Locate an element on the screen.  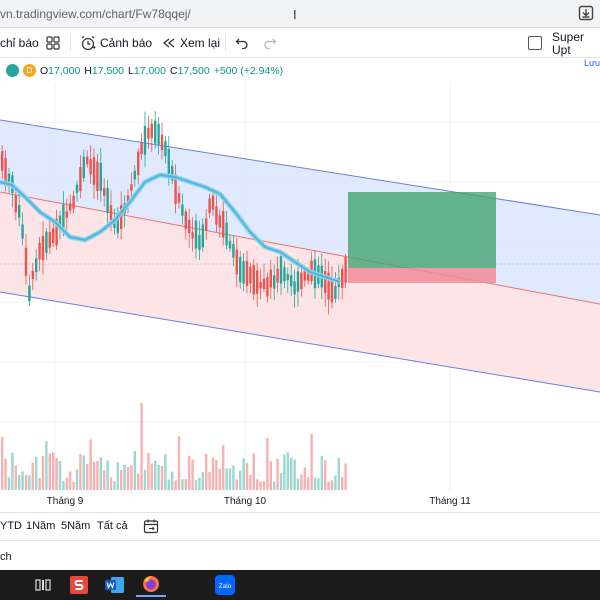
undo-button is located at coordinates (242, 43).